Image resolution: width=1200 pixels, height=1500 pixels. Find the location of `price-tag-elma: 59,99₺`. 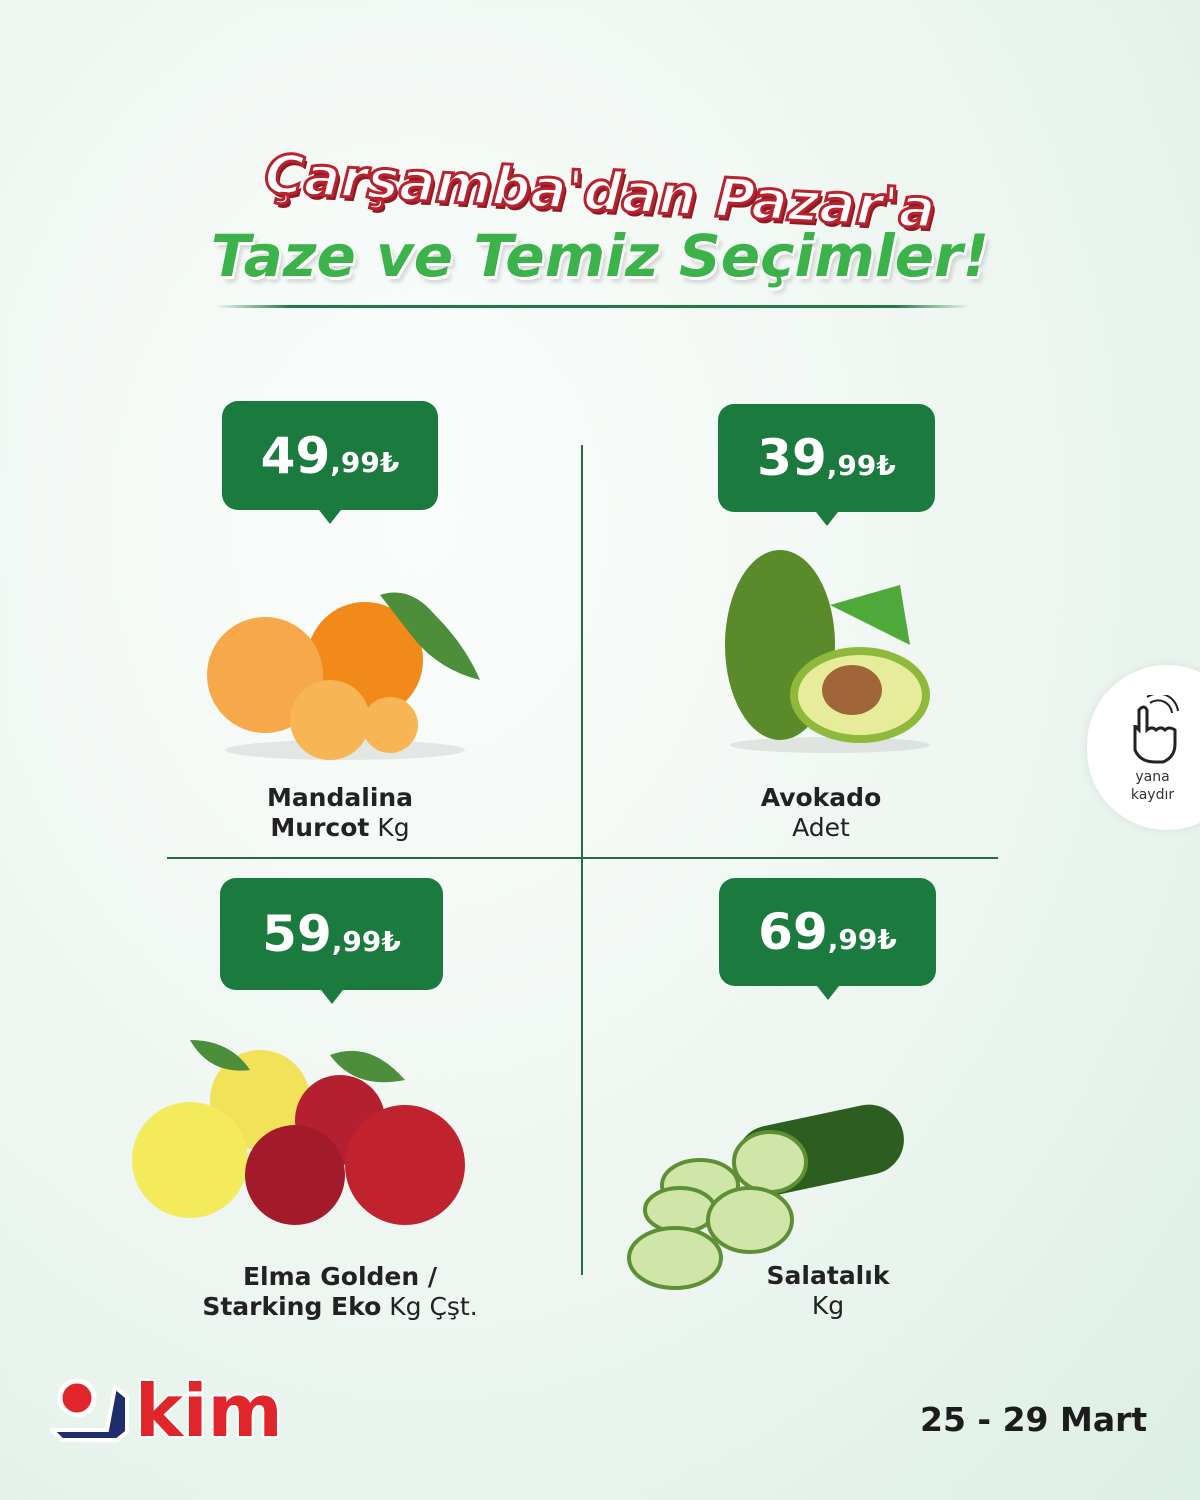

price-tag-elma: 59,99₺ is located at coordinates (331, 941).